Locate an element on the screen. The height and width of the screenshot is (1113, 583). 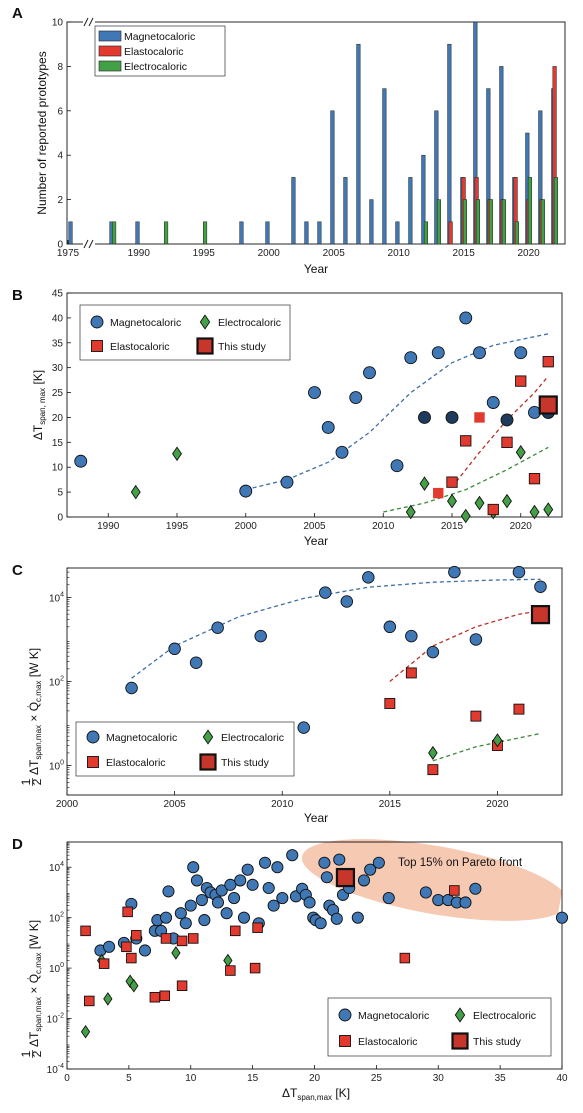
axis-break-mark is located at coordinates (88, 22).